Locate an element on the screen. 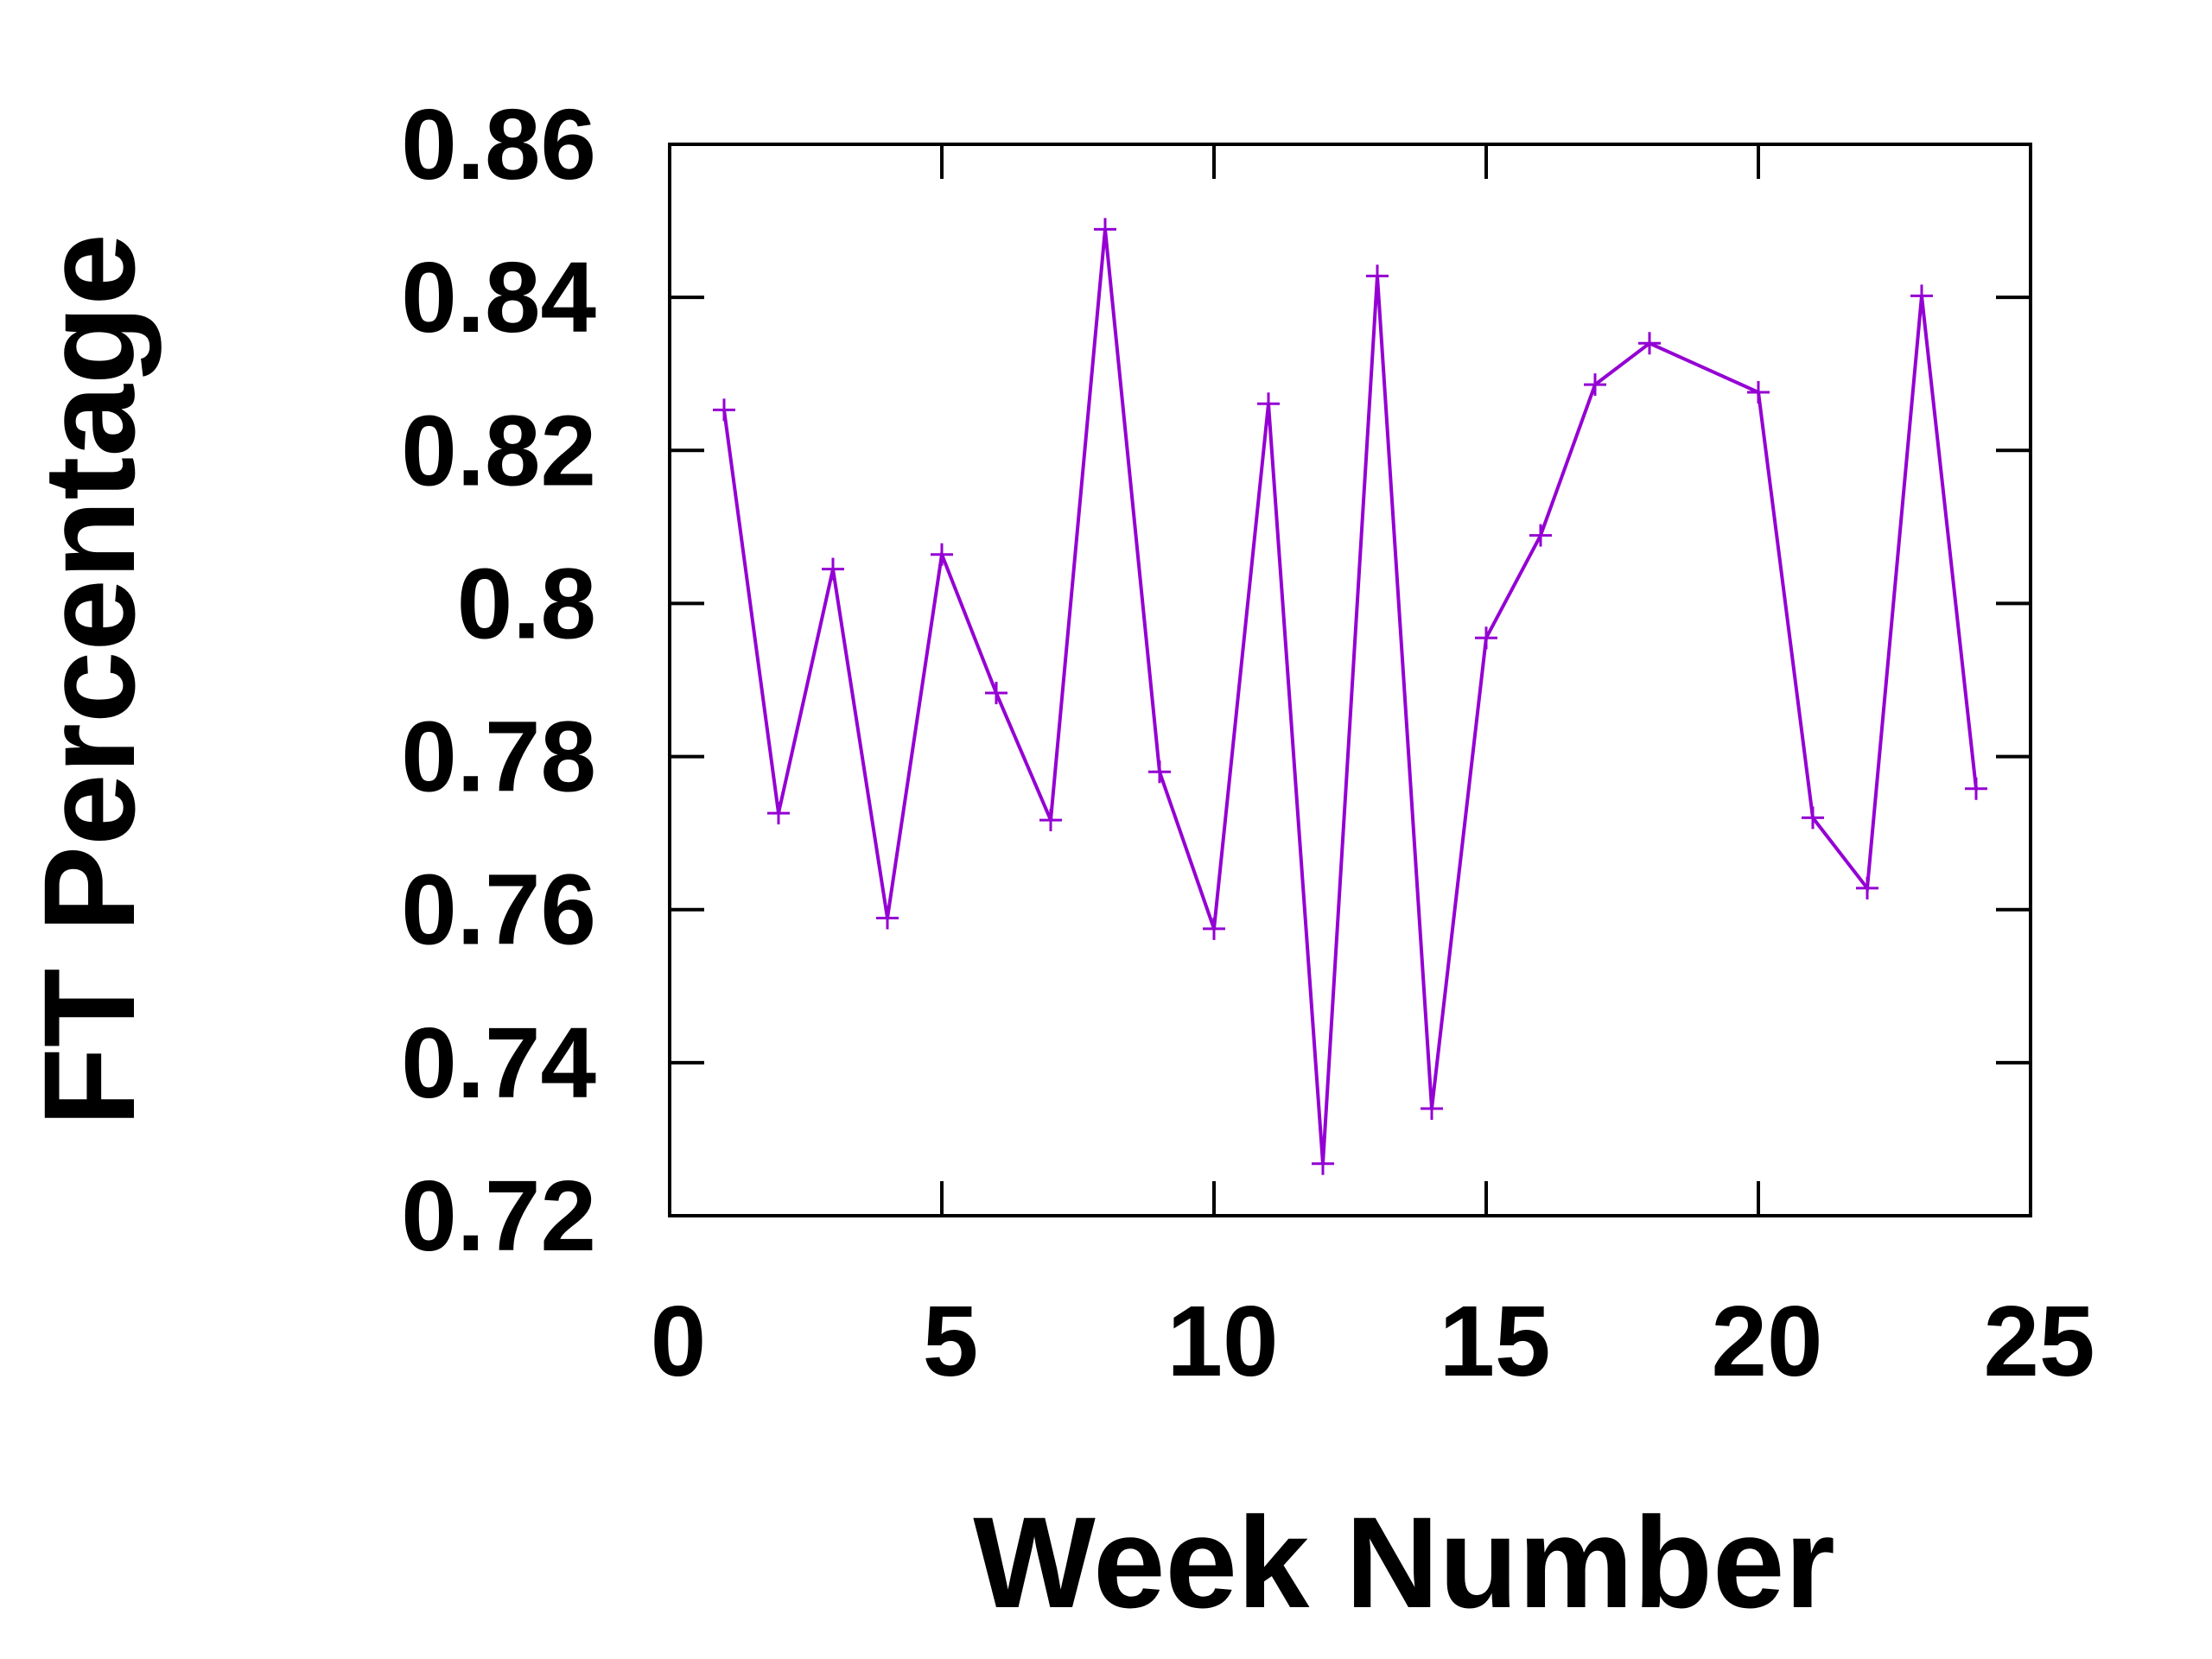 The height and width of the screenshot is (1659, 2212). y-axis-tick-labels: 0.72 0.74 0.76 0.78 0.8 0.82 0.84 0.86 is located at coordinates (498, 680).